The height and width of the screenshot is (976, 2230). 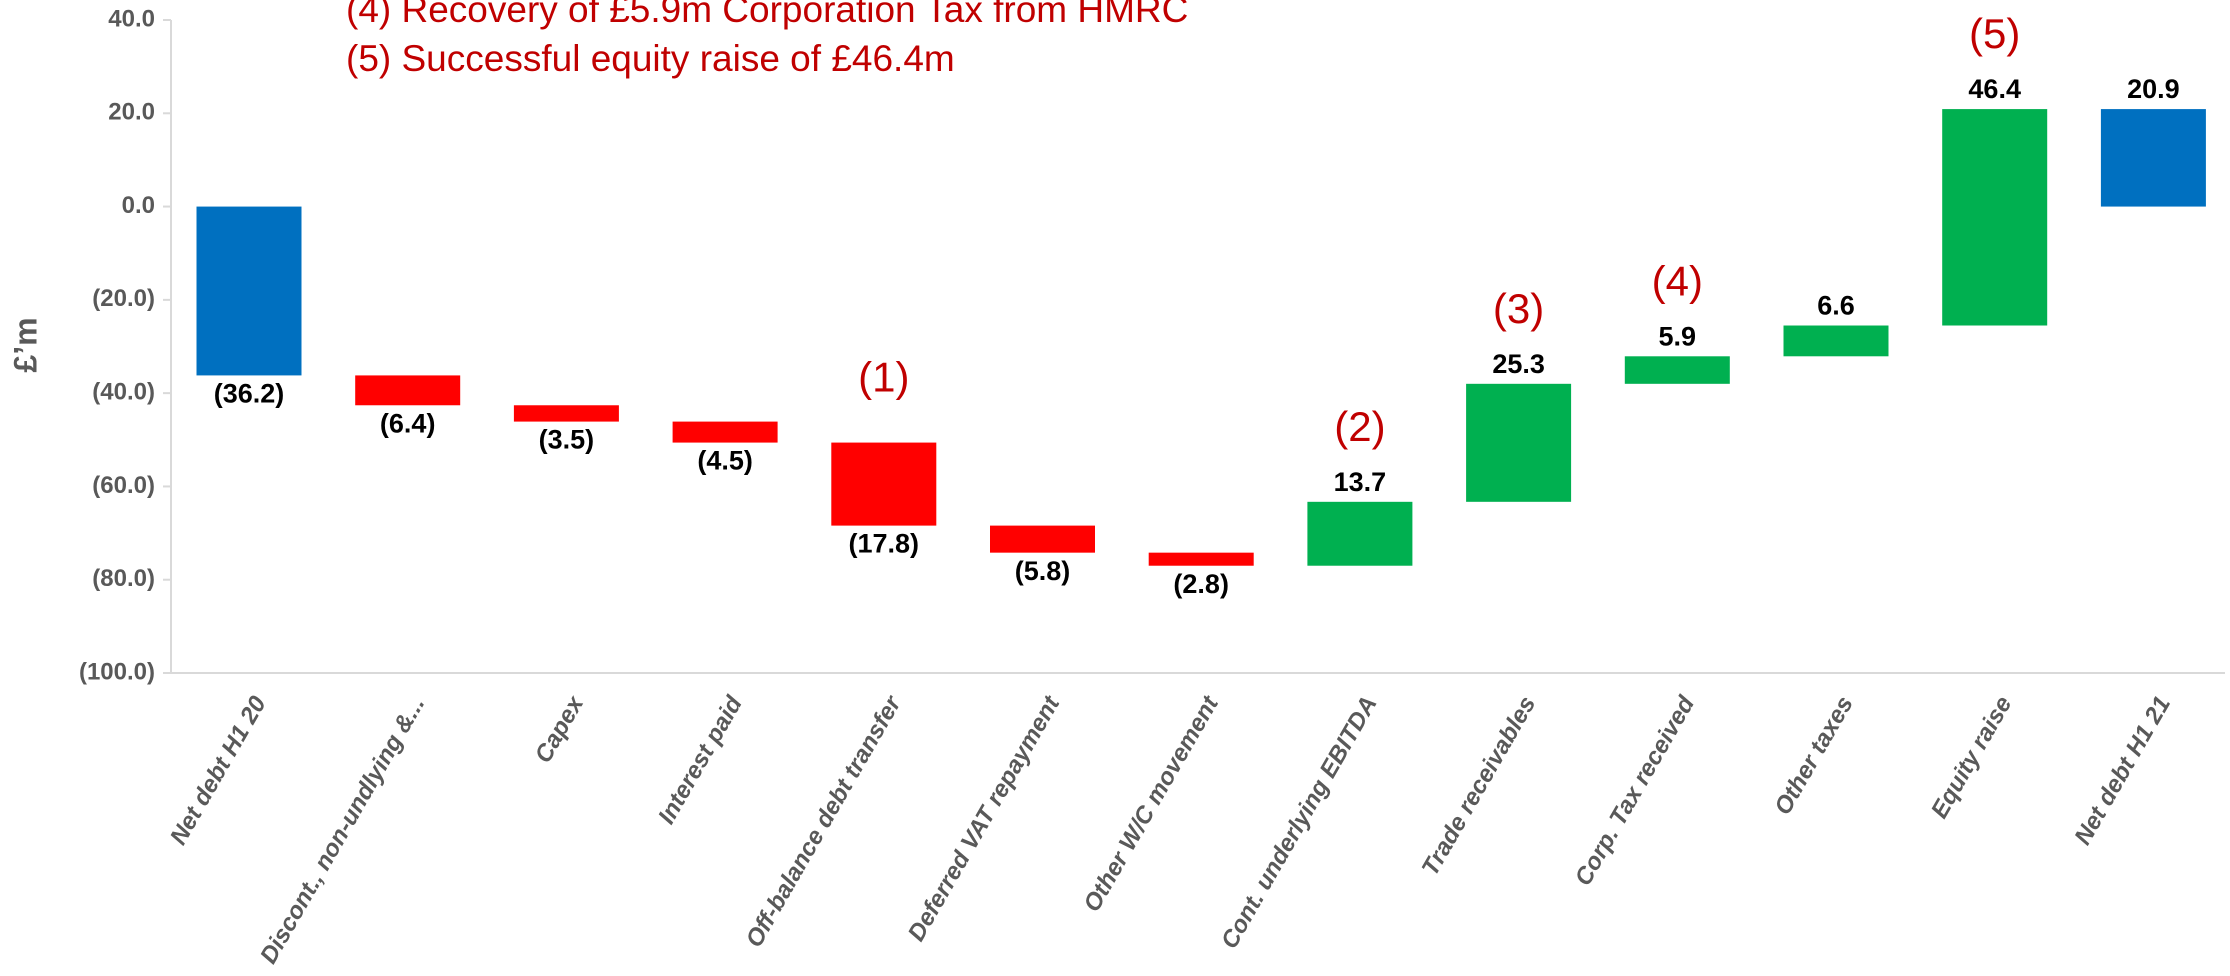 I want to click on value-label: 20.9, so click(x=2153, y=89).